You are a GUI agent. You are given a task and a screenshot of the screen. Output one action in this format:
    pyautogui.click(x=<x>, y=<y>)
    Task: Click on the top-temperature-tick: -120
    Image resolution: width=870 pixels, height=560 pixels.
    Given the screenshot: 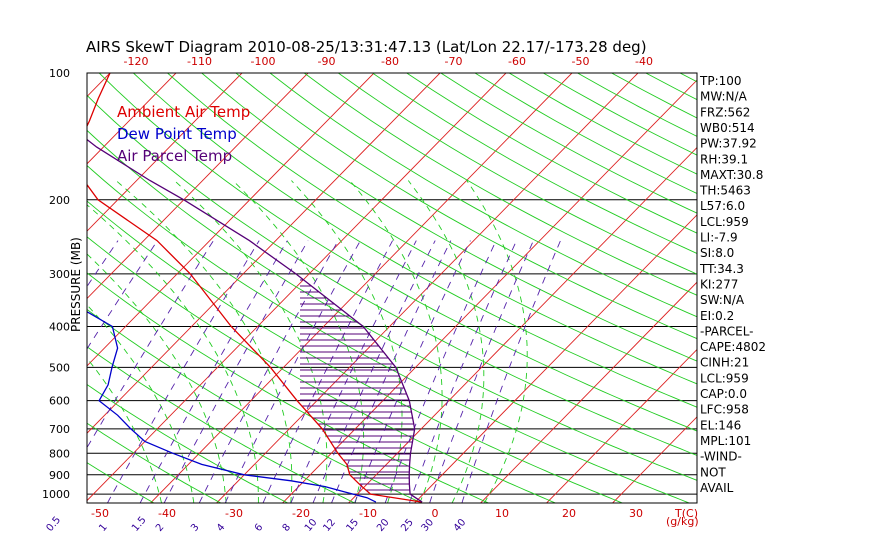 What is the action you would take?
    pyautogui.click(x=136, y=61)
    